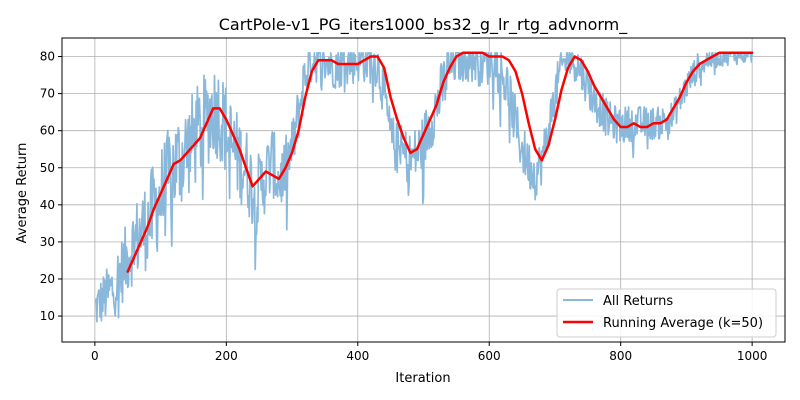  Describe the element at coordinates (47, 316) in the screenshot. I see `y-tick-label: 10` at that location.